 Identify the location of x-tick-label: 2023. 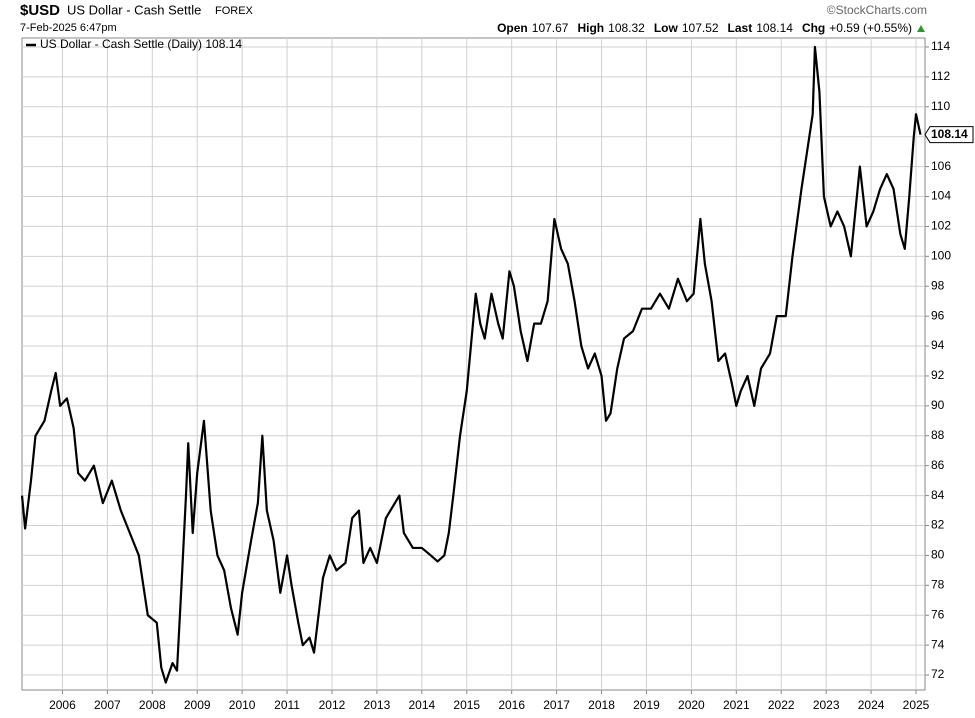
(826, 705).